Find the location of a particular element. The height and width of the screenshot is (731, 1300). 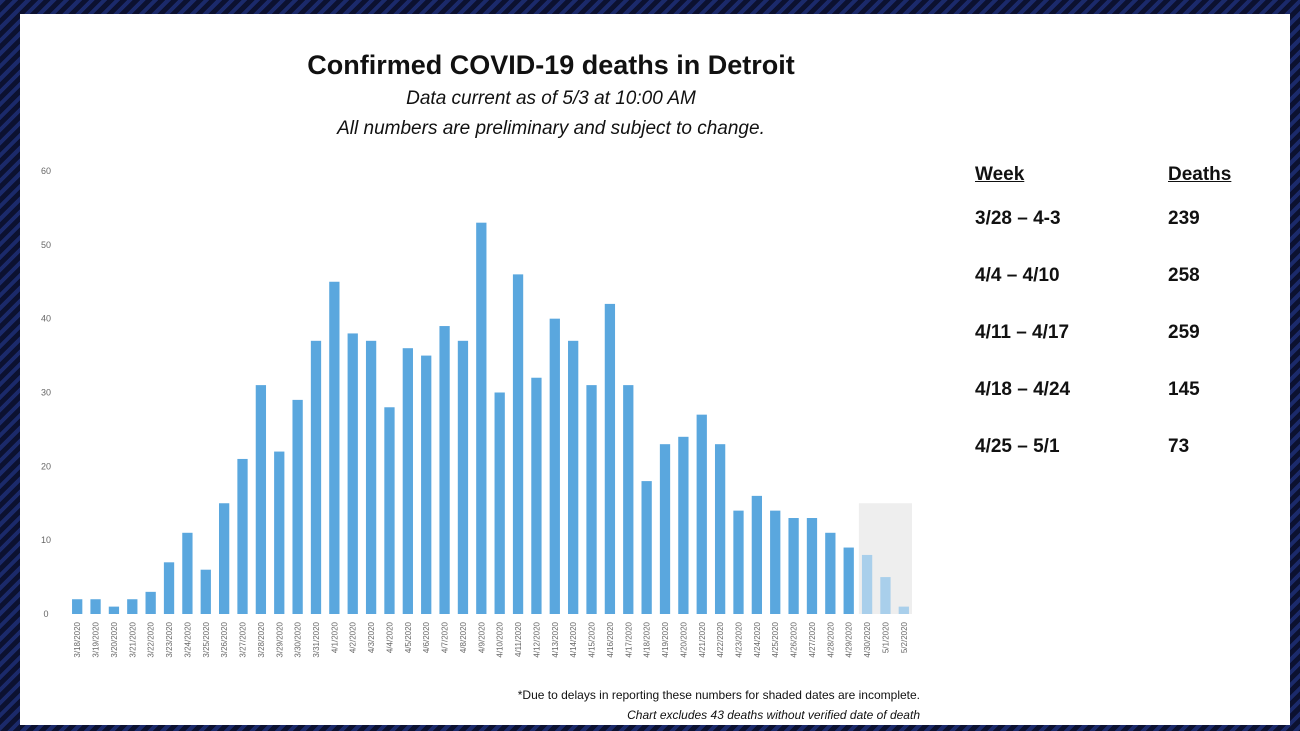

x-tick-label: 3/27/2020 is located at coordinates (243, 639).